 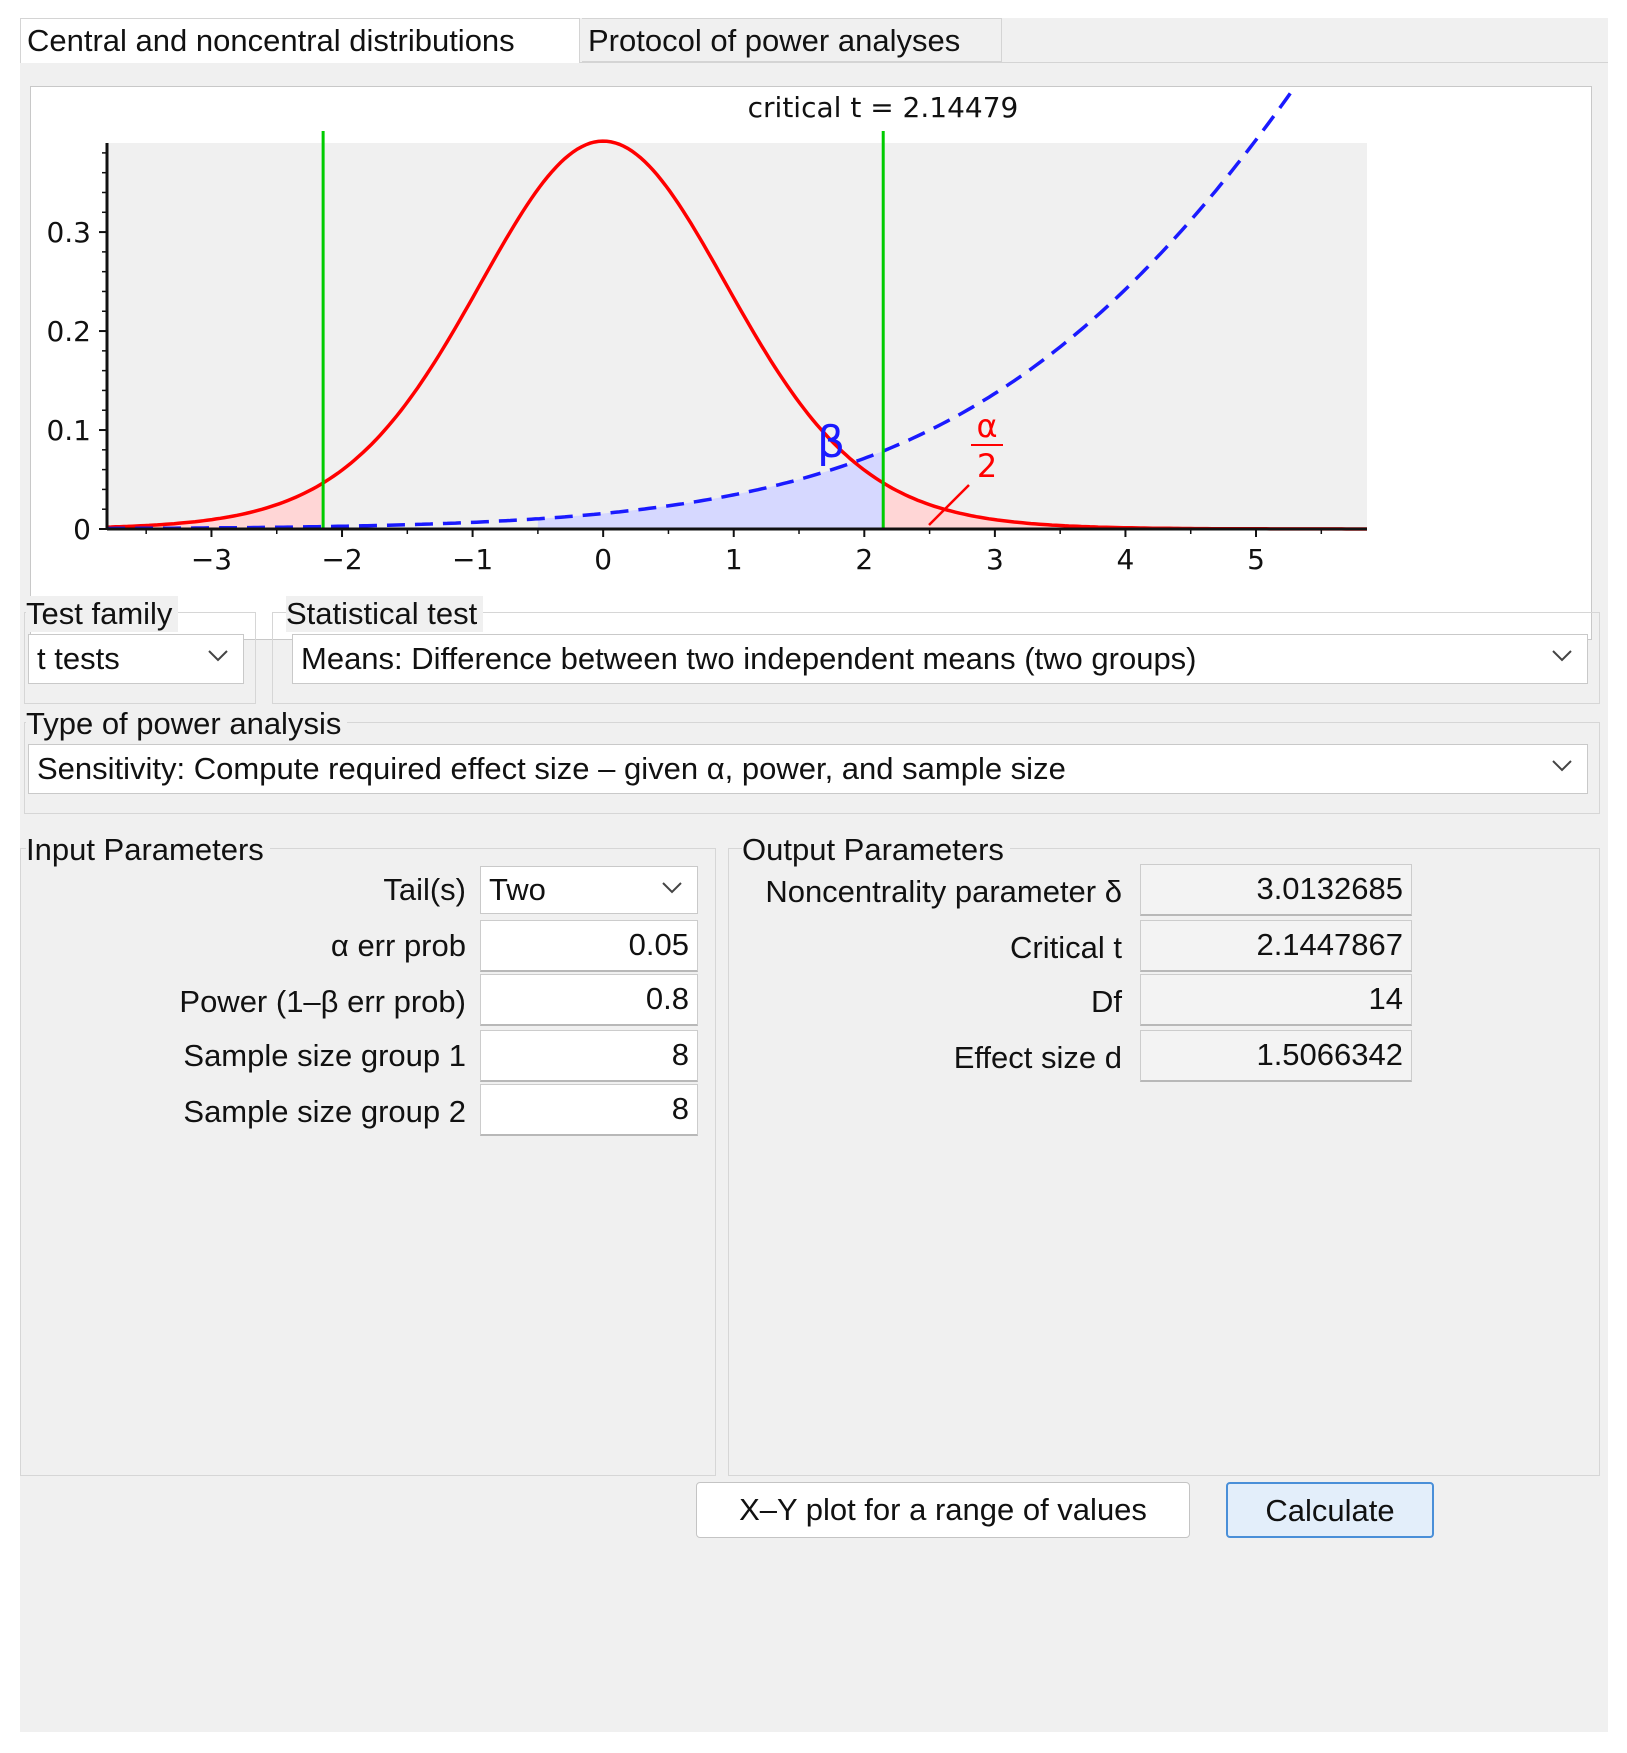 What do you see at coordinates (710, 490) in the screenshot?
I see `beta-area` at bounding box center [710, 490].